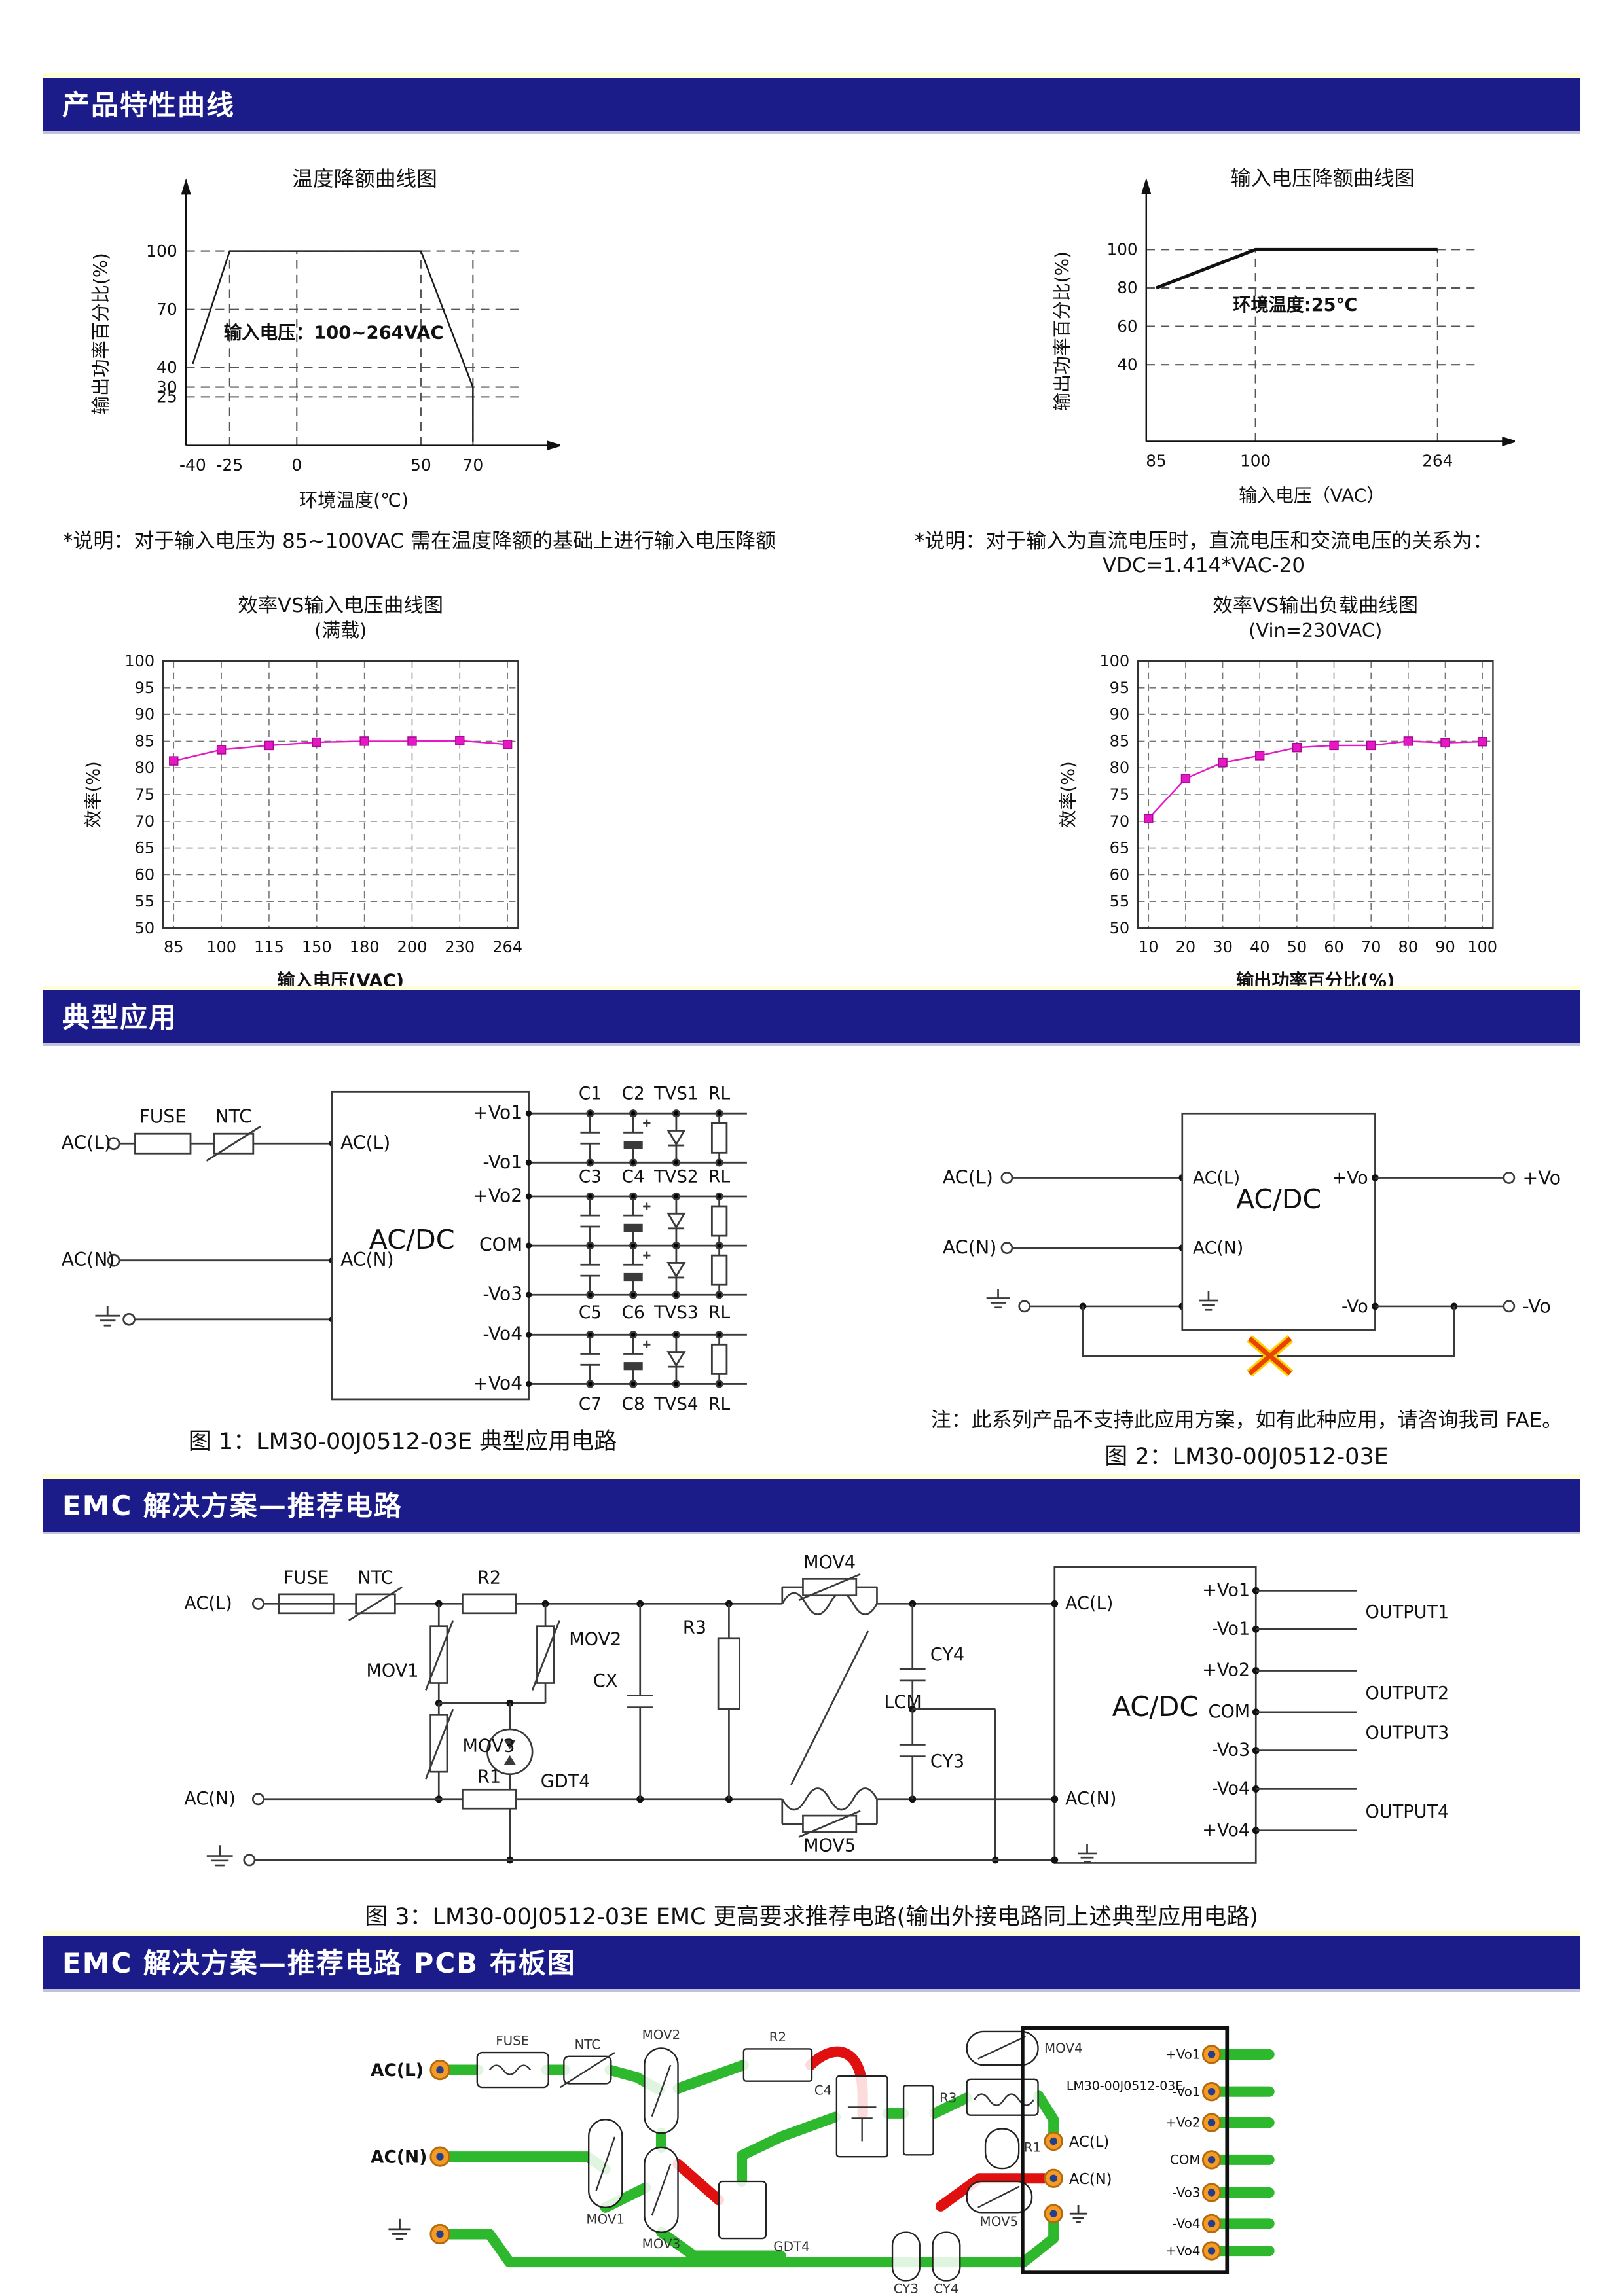 This screenshot has height=2296, width=1623. What do you see at coordinates (1278, 1199) in the screenshot?
I see `fig2-acdc-label: AC/DC` at bounding box center [1278, 1199].